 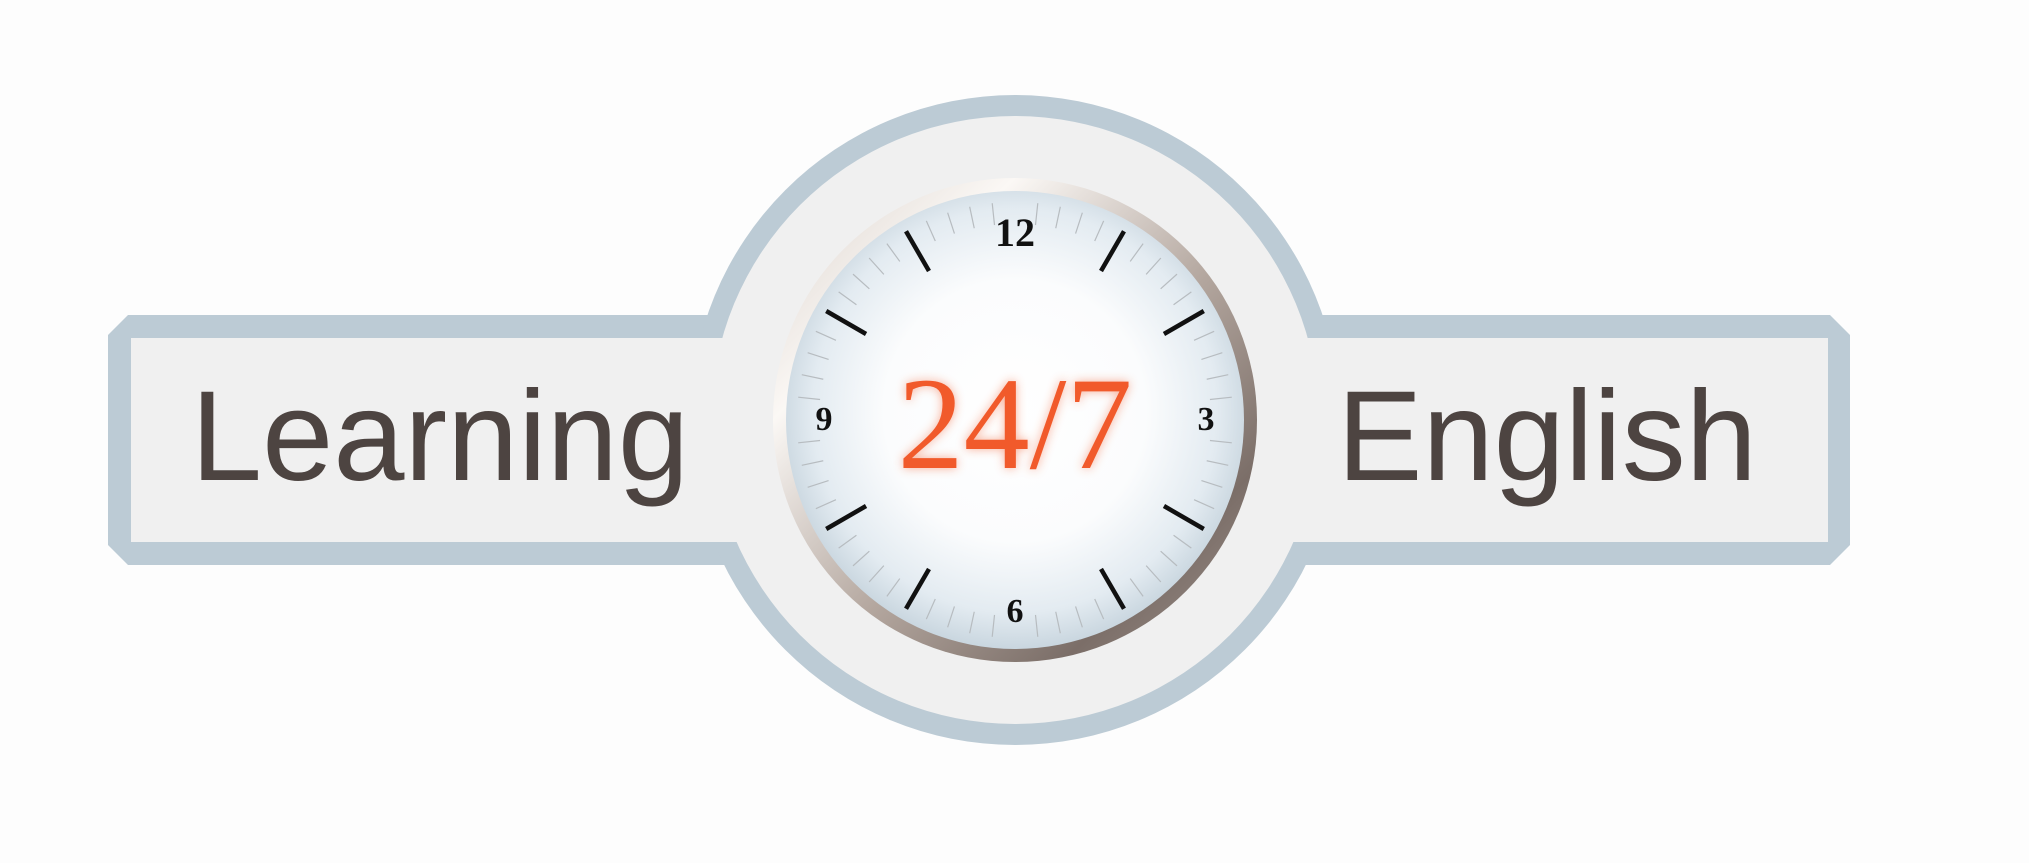 I want to click on center-text-glow: 24/7, so click(x=1015, y=423).